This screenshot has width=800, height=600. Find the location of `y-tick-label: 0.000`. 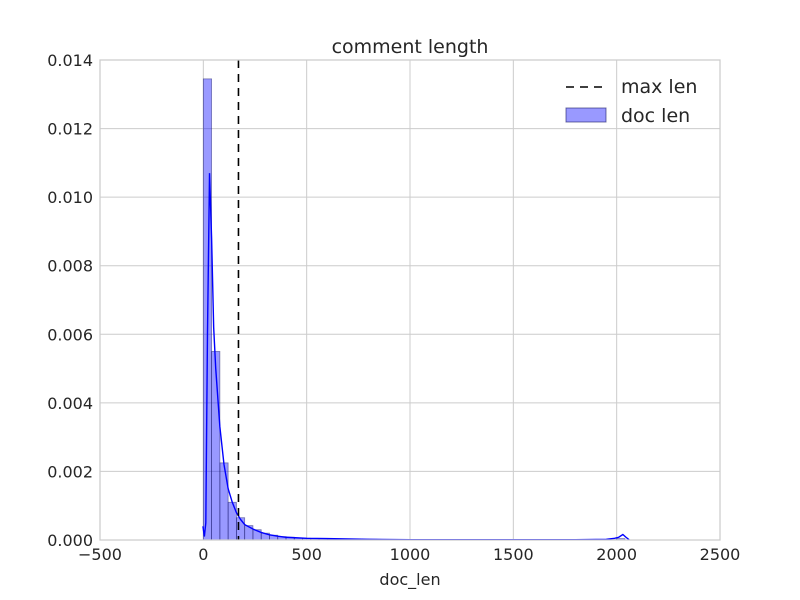

y-tick-label: 0.000 is located at coordinates (70, 540).